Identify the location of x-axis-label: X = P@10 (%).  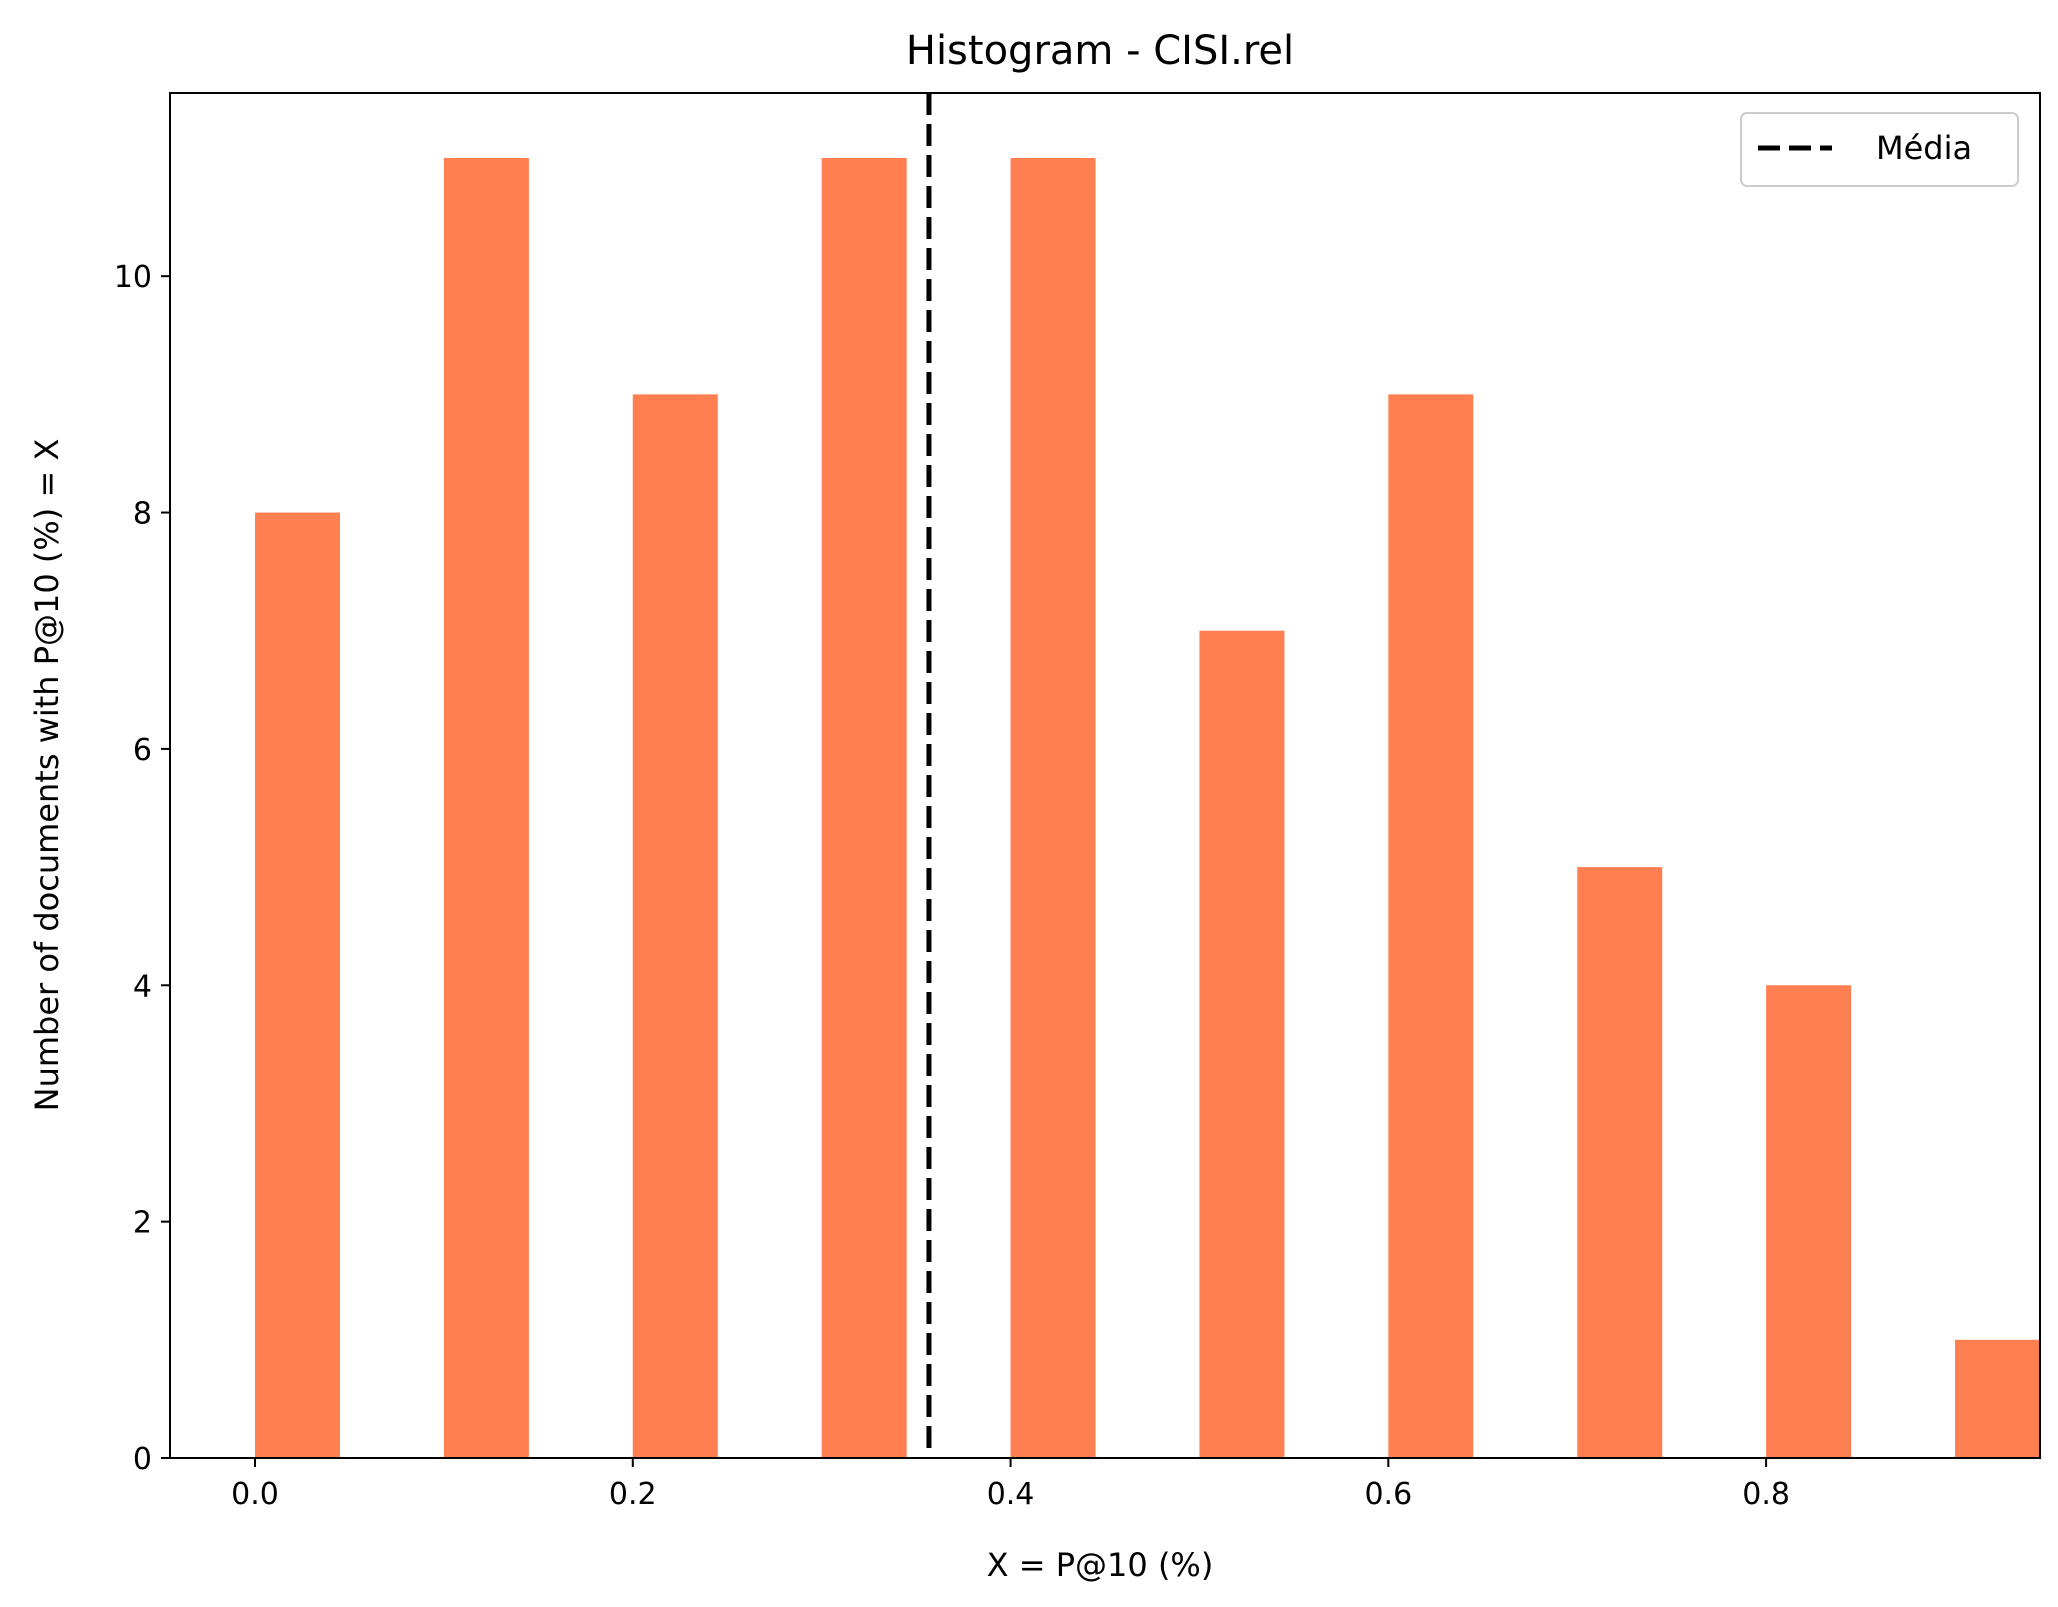
(1100, 1565).